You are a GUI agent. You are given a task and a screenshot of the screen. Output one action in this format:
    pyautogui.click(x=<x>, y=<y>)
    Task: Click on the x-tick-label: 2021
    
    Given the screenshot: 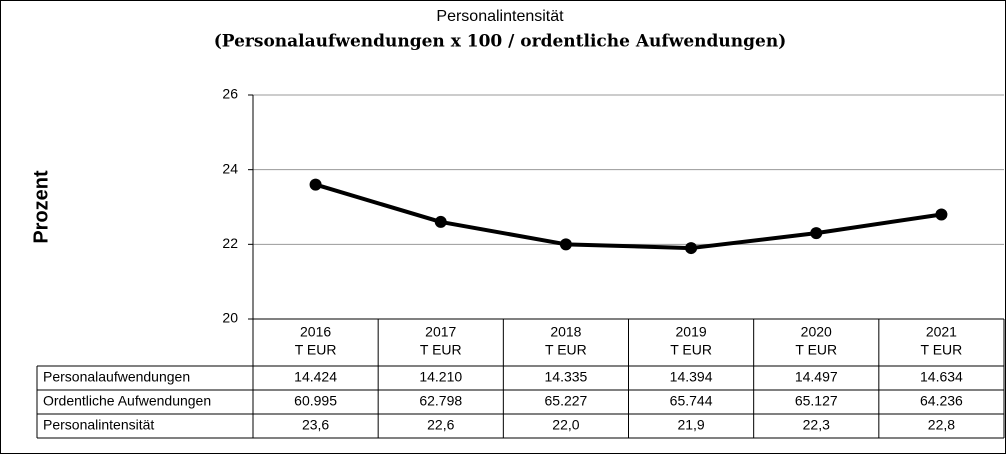 What is the action you would take?
    pyautogui.click(x=941, y=332)
    